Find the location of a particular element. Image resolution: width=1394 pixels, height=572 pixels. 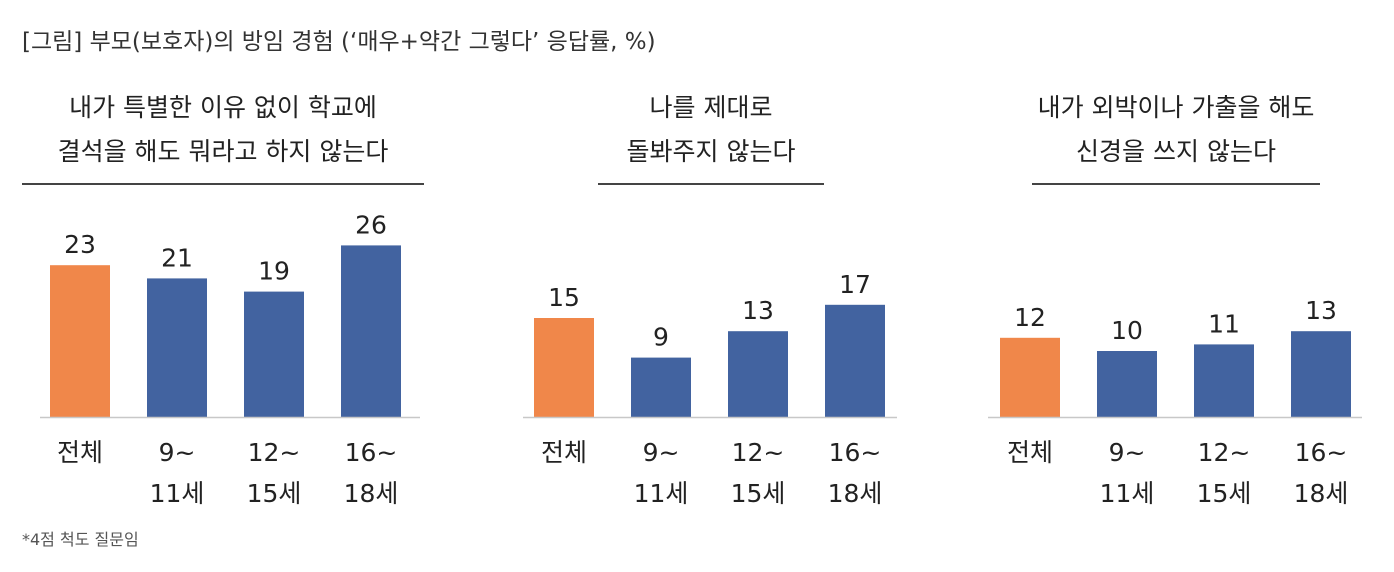

panel-title-line: 내가 외박이나 가출을 해도 is located at coordinates (1176, 107).